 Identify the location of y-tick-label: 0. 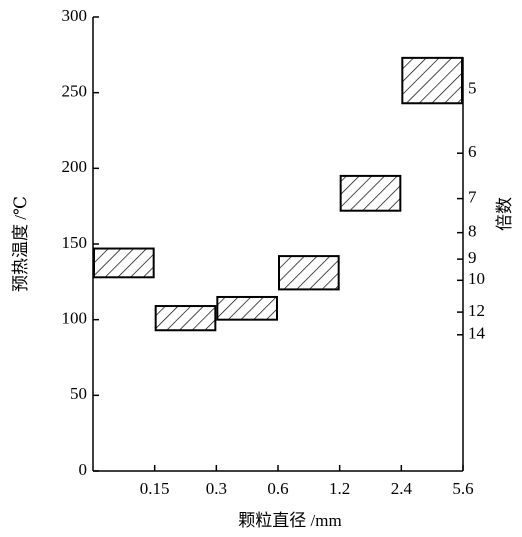
(83, 469).